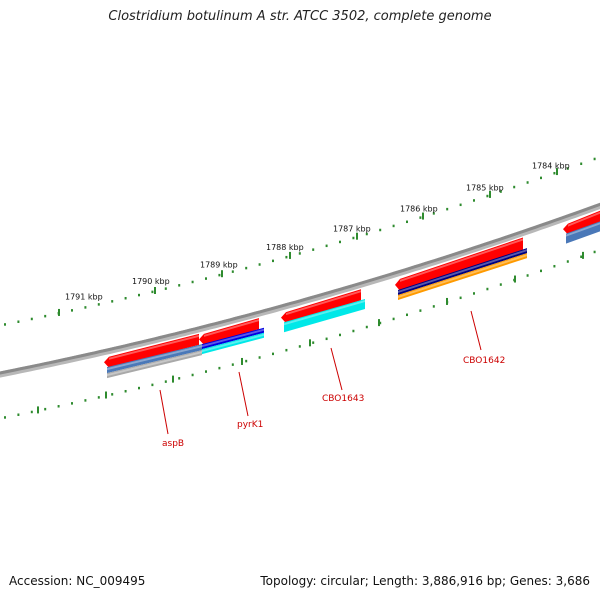 This screenshot has width=600, height=600. I want to click on partial-cog-band, so click(583, 232).